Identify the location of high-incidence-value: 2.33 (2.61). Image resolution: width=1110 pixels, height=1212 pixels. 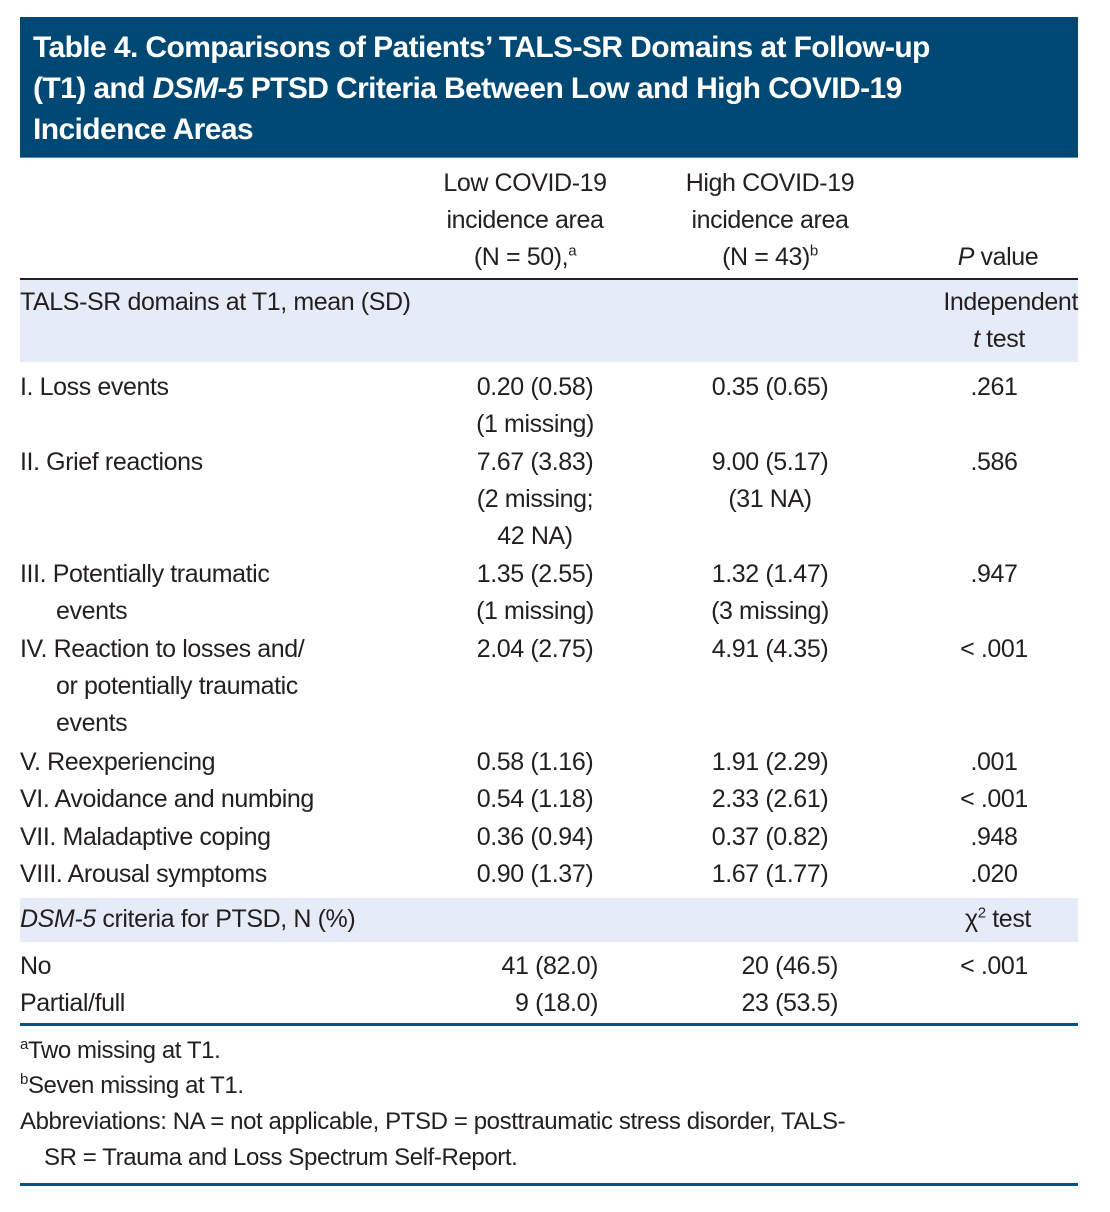
(770, 799).